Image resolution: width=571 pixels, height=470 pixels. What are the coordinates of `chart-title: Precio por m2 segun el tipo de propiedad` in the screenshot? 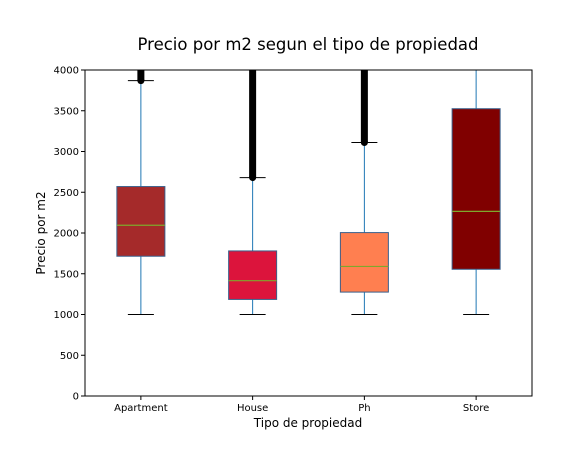 It's located at (308, 44).